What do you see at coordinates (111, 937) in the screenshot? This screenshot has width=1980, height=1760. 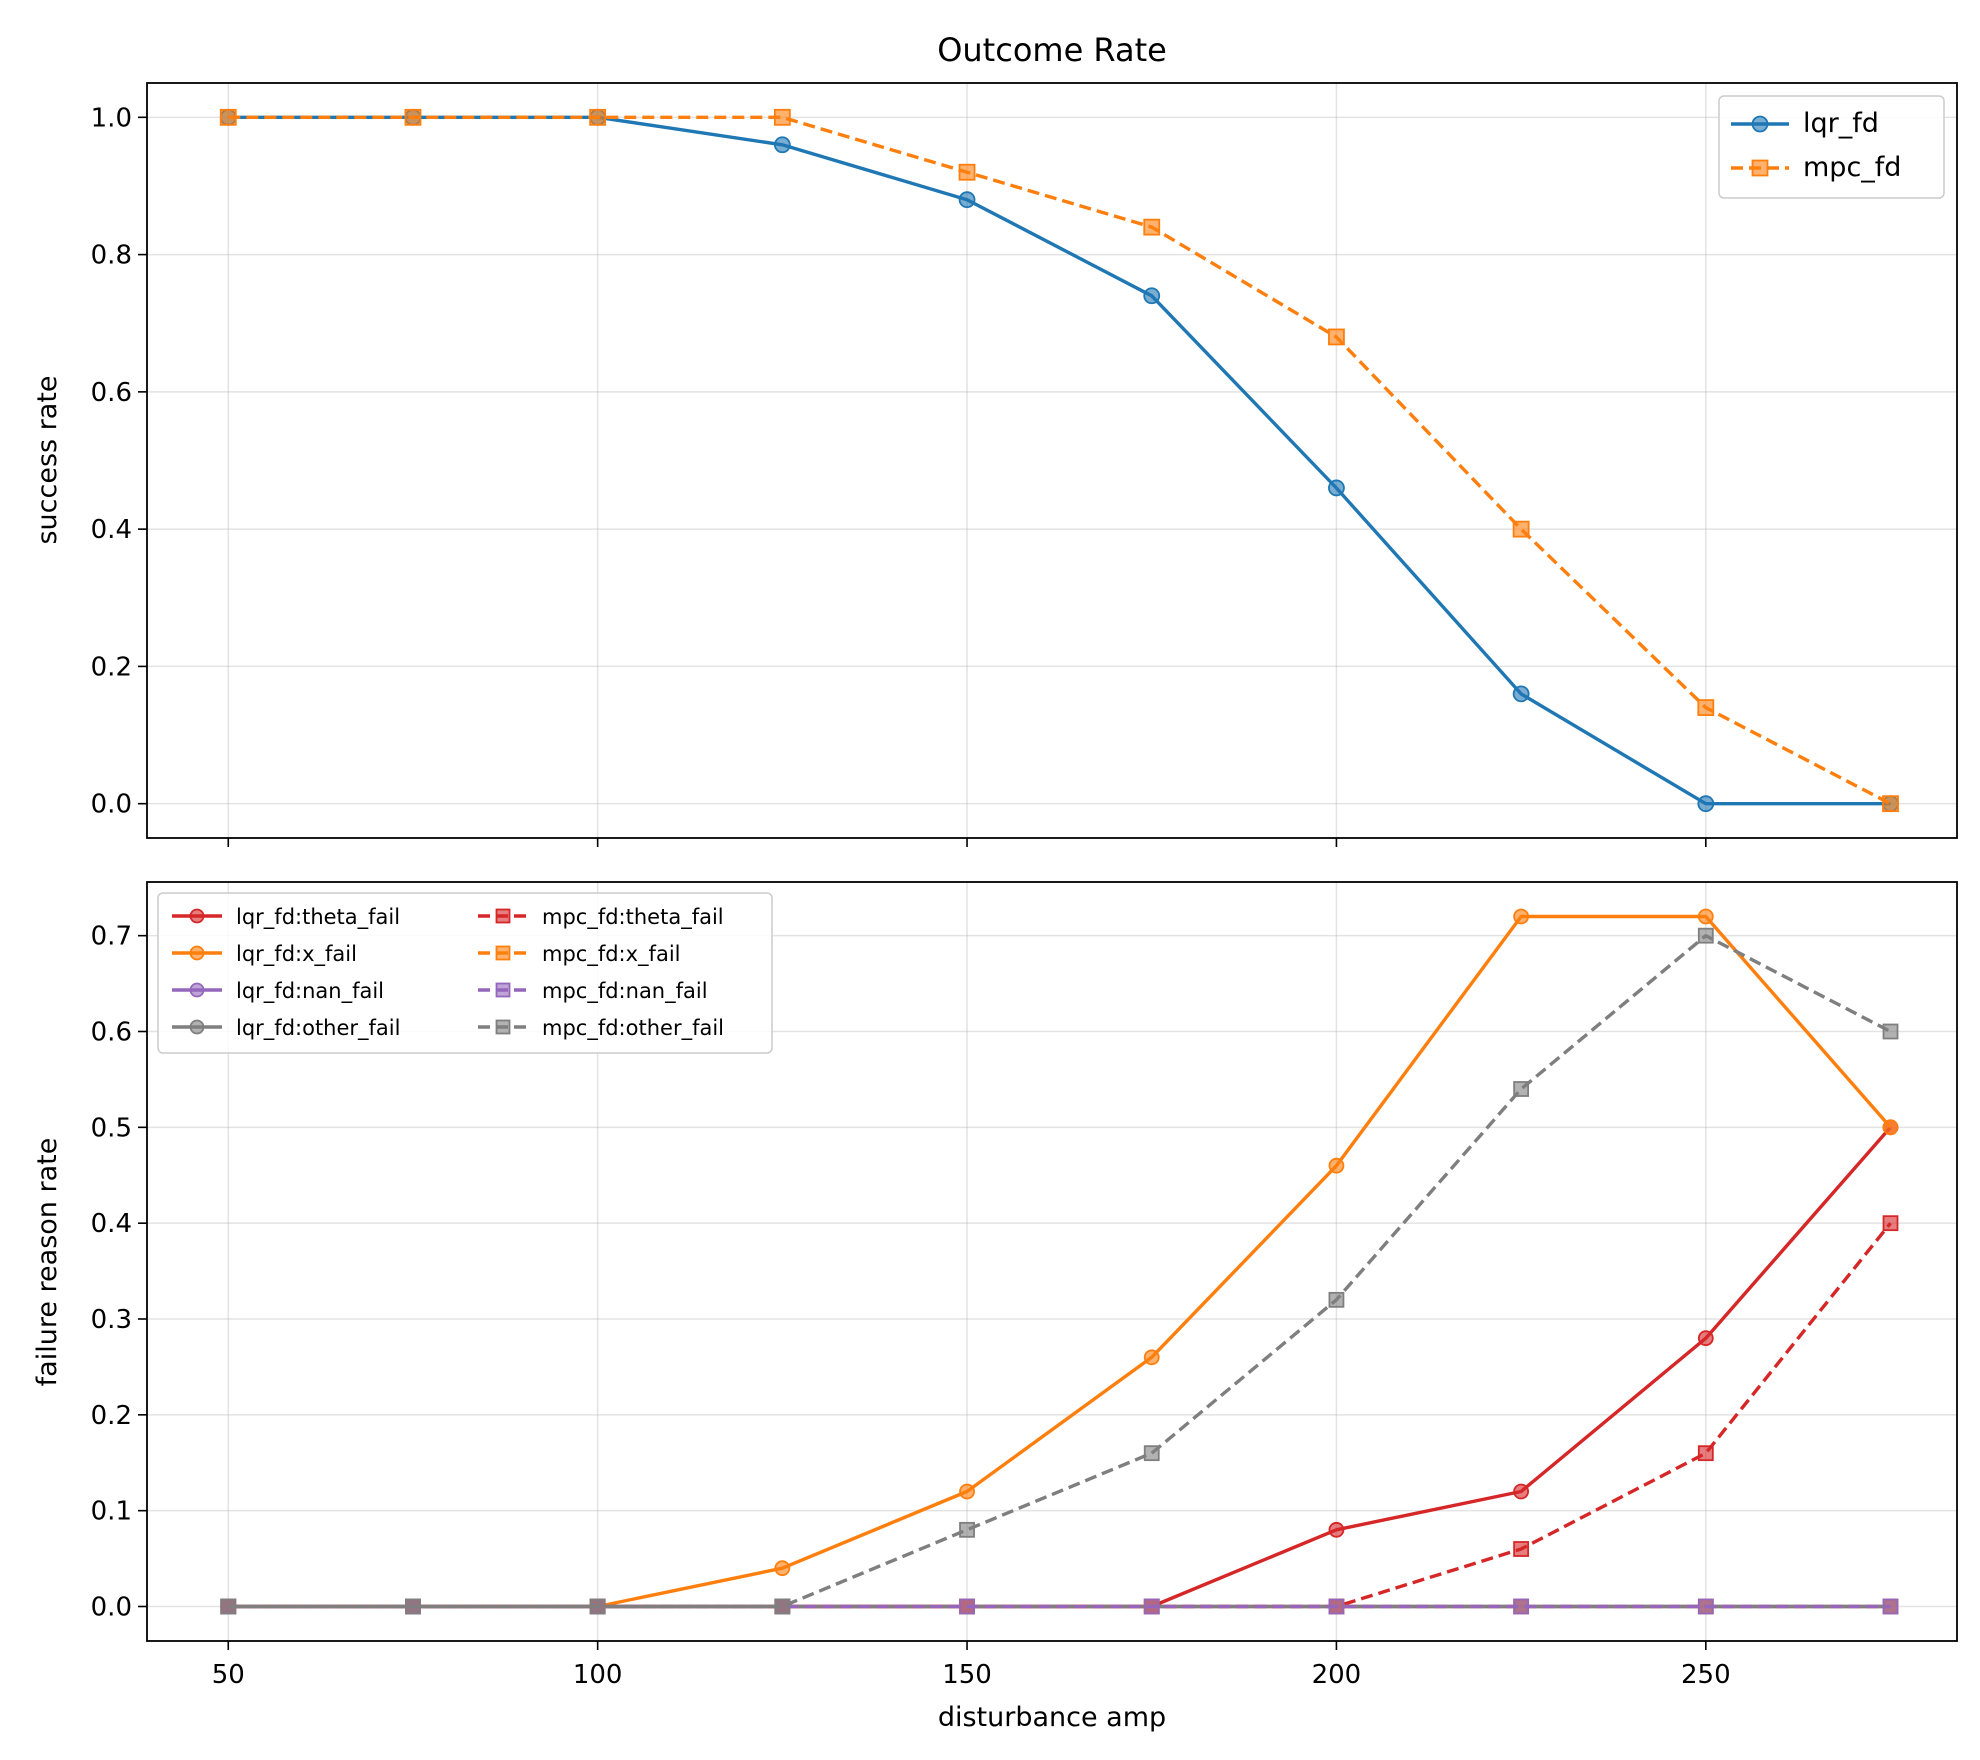 I see `bottom-ytick-label-7: 0.7` at bounding box center [111, 937].